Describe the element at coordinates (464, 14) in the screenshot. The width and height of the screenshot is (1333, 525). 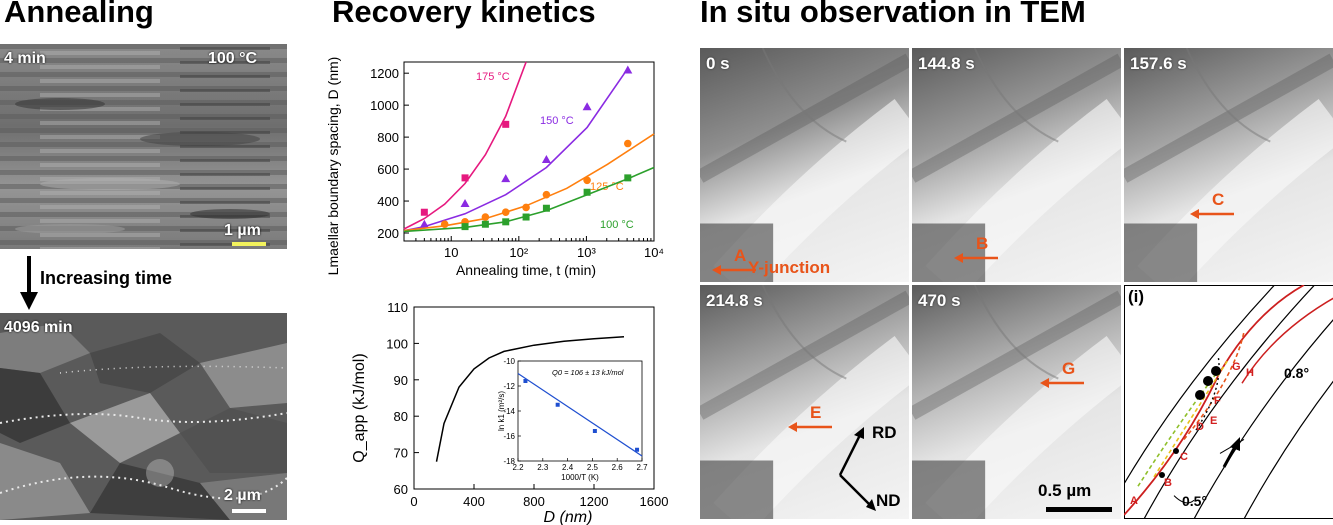
I see `recovery-kinetics-title: Recovery kinetics` at that location.